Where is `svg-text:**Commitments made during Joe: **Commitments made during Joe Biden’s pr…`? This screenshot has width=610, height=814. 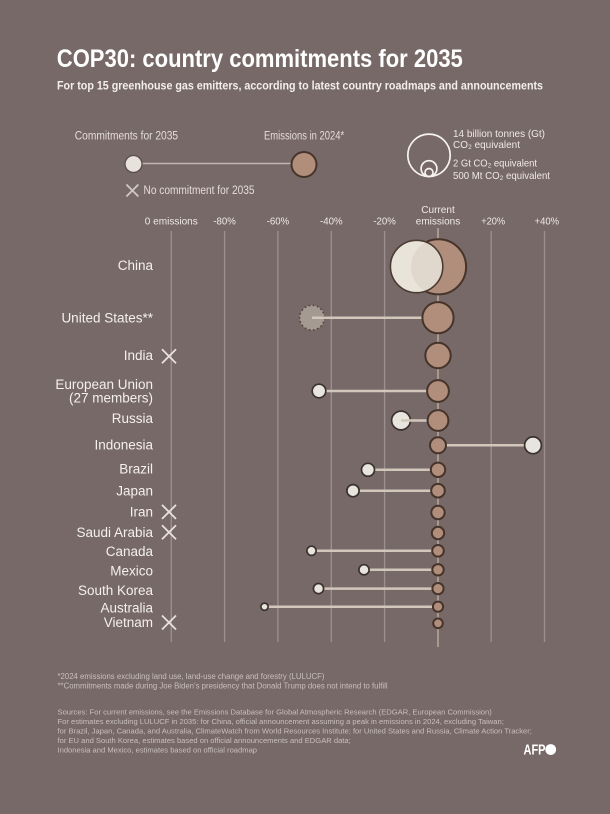 svg-text:**Commitments made during Joe: **Commitments made during Joe Biden’s pr… is located at coordinates (223, 686).